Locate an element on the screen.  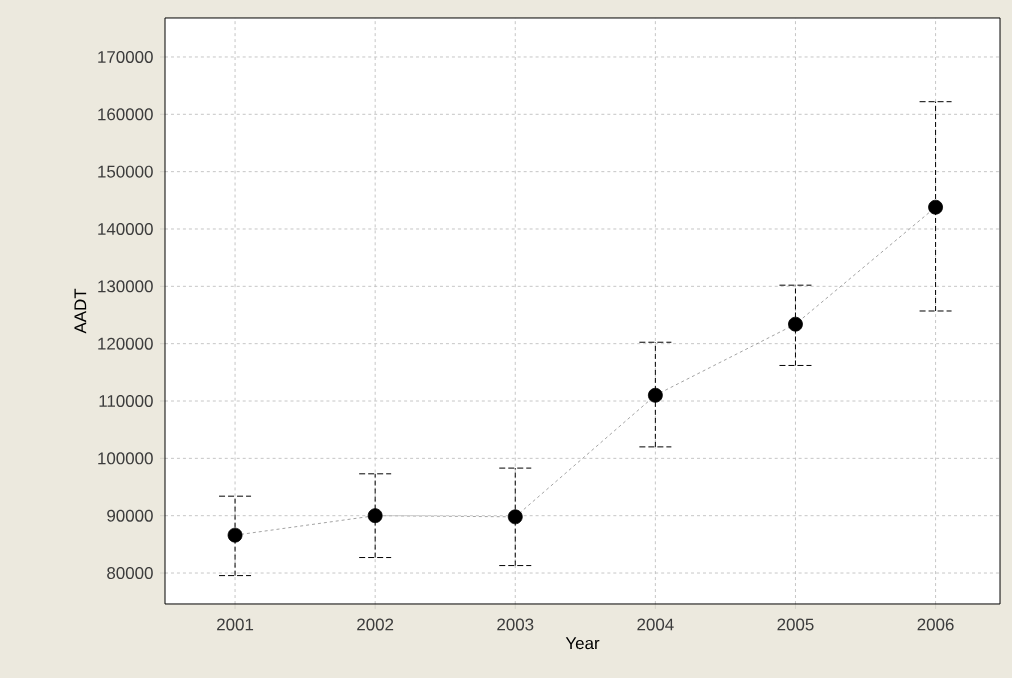
x-tick-label: 2003 is located at coordinates (515, 624).